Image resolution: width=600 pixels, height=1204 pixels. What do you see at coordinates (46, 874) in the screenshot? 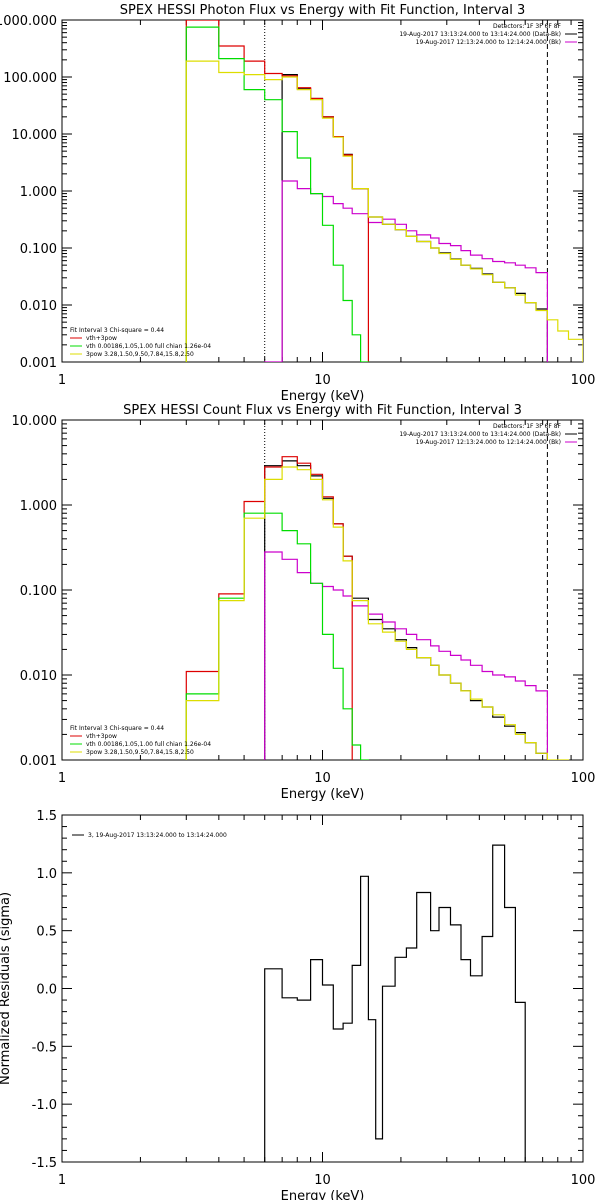
I see `y-tick-label: 1.0` at bounding box center [46, 874].